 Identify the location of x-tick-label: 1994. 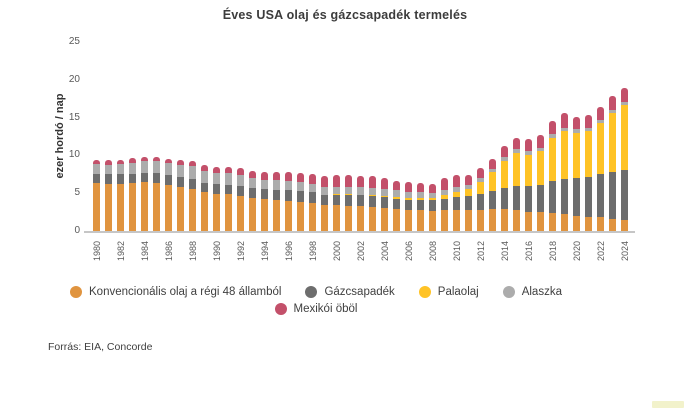
(264, 251).